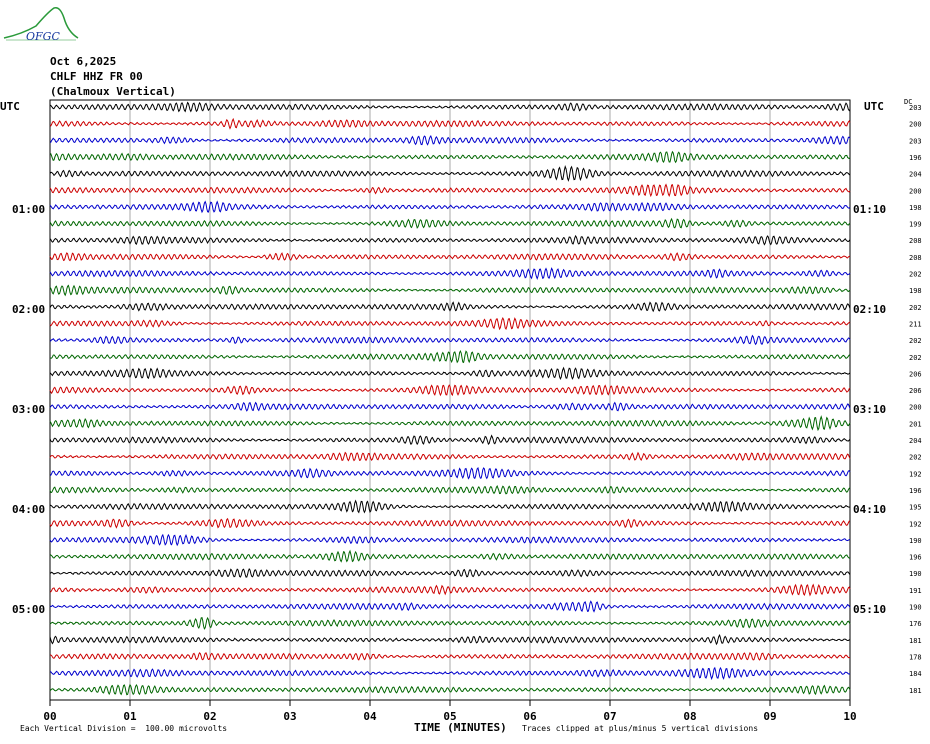 This screenshot has height=744, width=930. Describe the element at coordinates (870, 209) in the screenshot. I see `hour-label-right: 01:10` at that location.